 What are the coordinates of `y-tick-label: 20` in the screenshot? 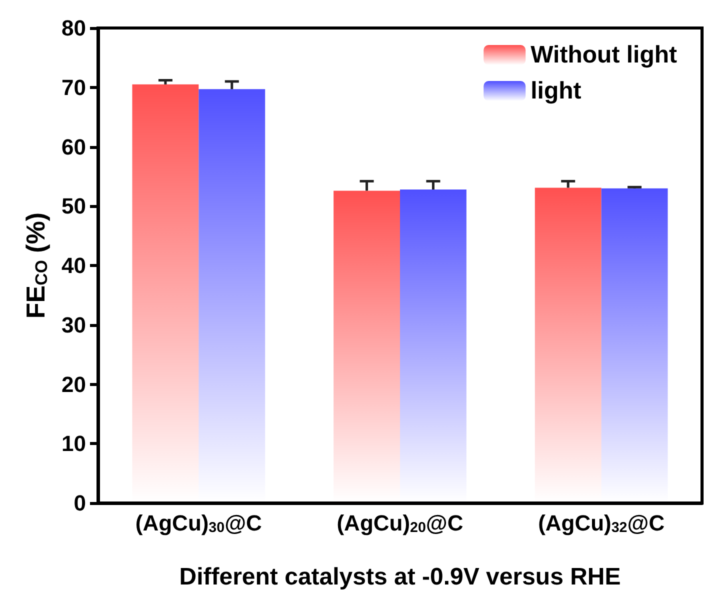 It's located at (74, 384).